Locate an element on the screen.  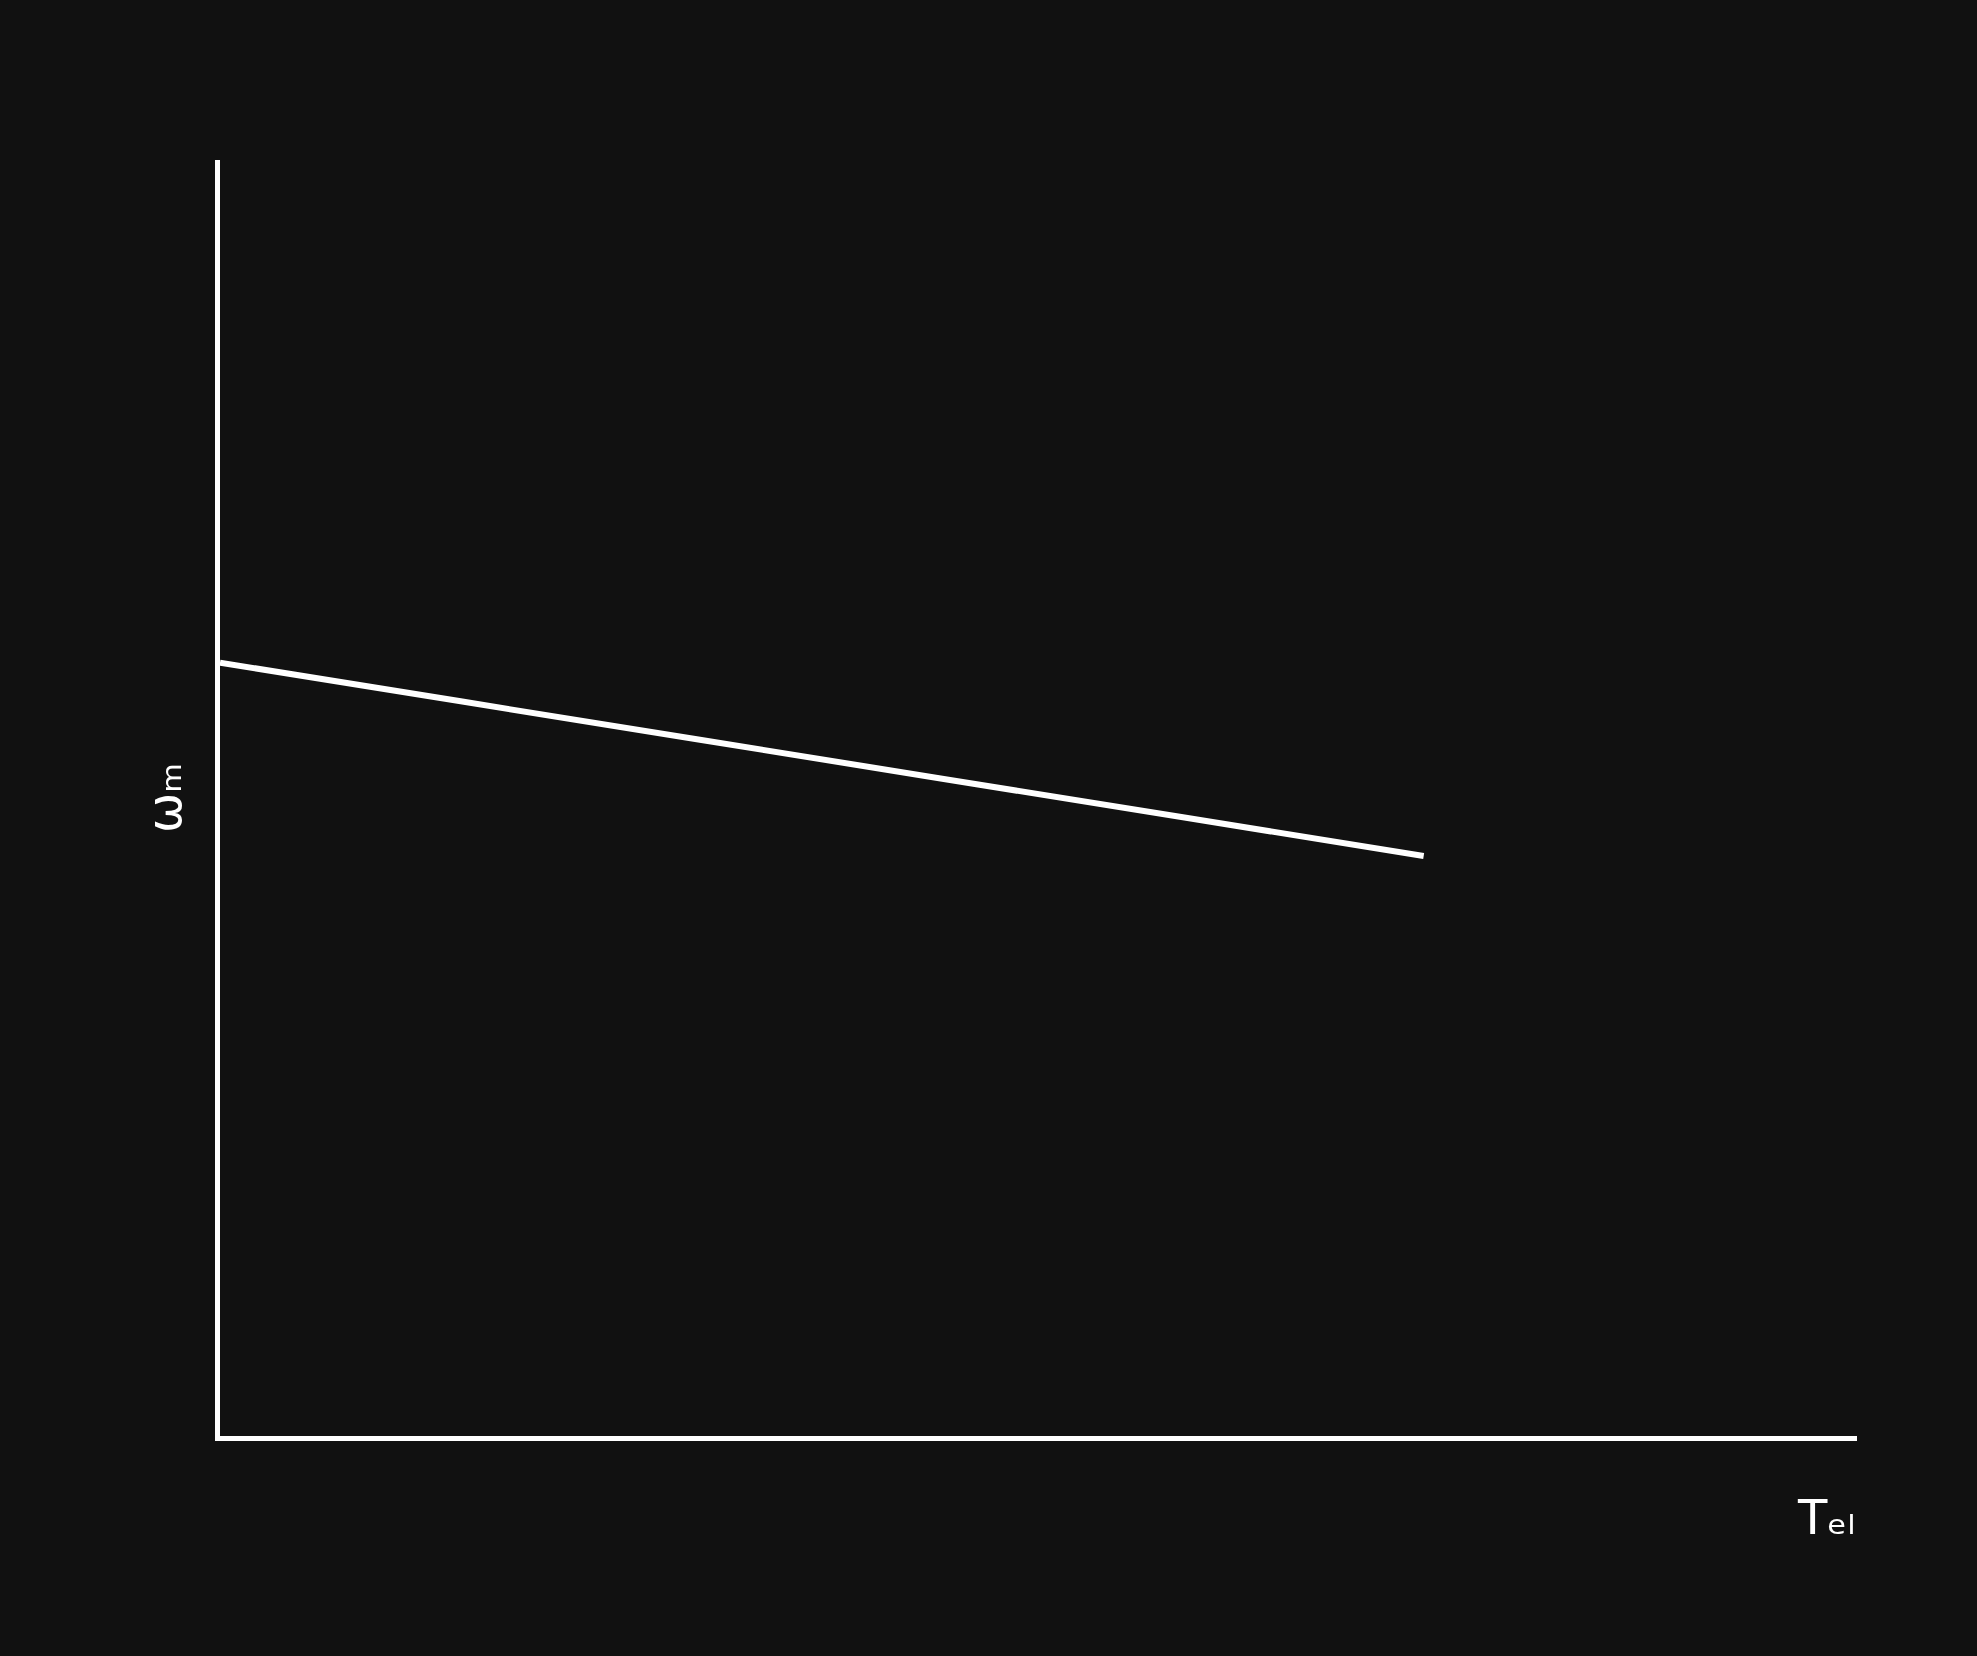
x-axis-title: Tₑₗ is located at coordinates (1826, 1517).